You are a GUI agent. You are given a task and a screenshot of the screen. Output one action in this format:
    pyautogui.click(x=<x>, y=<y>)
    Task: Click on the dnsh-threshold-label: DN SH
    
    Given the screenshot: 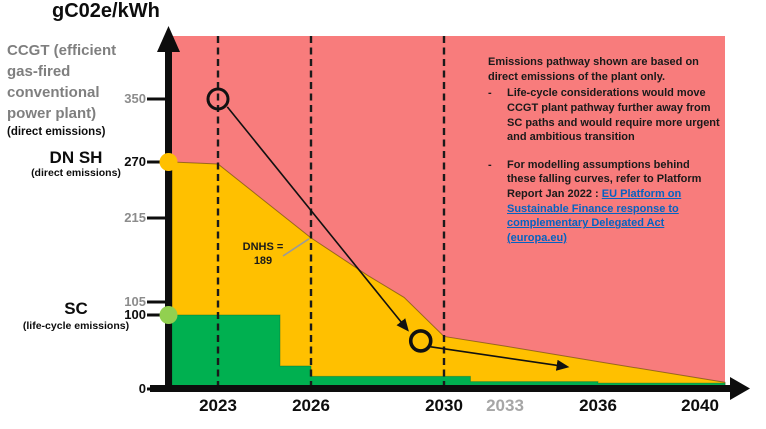 What is the action you would take?
    pyautogui.click(x=76, y=157)
    